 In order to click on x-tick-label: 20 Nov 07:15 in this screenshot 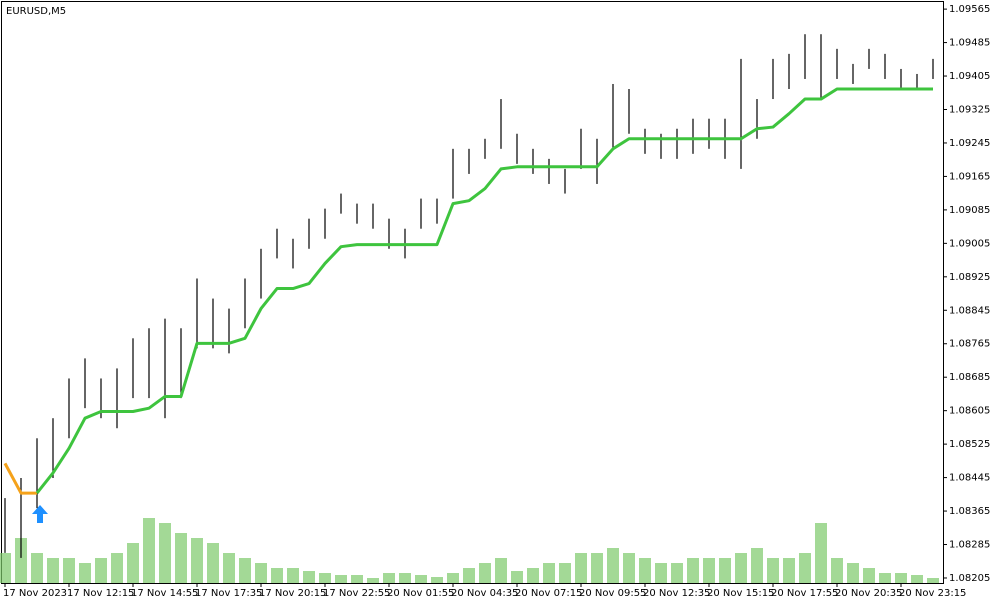, I will do `click(548, 593)`.